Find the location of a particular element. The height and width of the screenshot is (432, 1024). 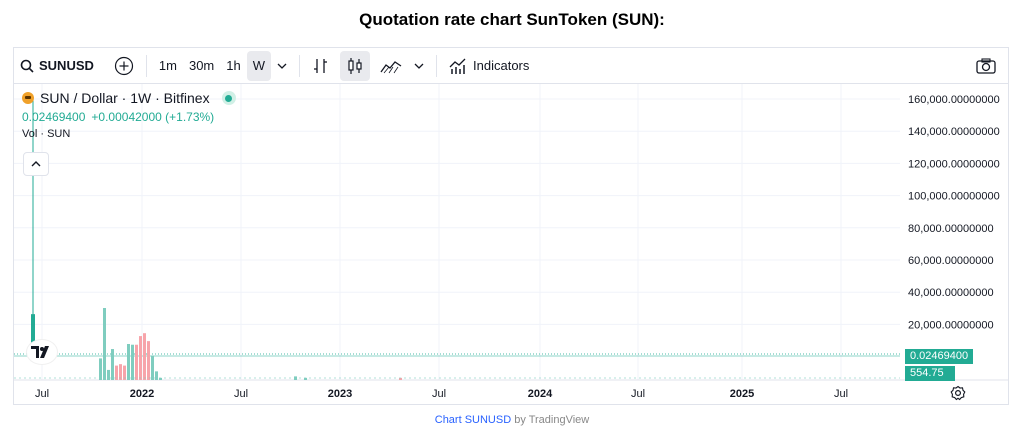

chart-settings-button is located at coordinates (958, 393).